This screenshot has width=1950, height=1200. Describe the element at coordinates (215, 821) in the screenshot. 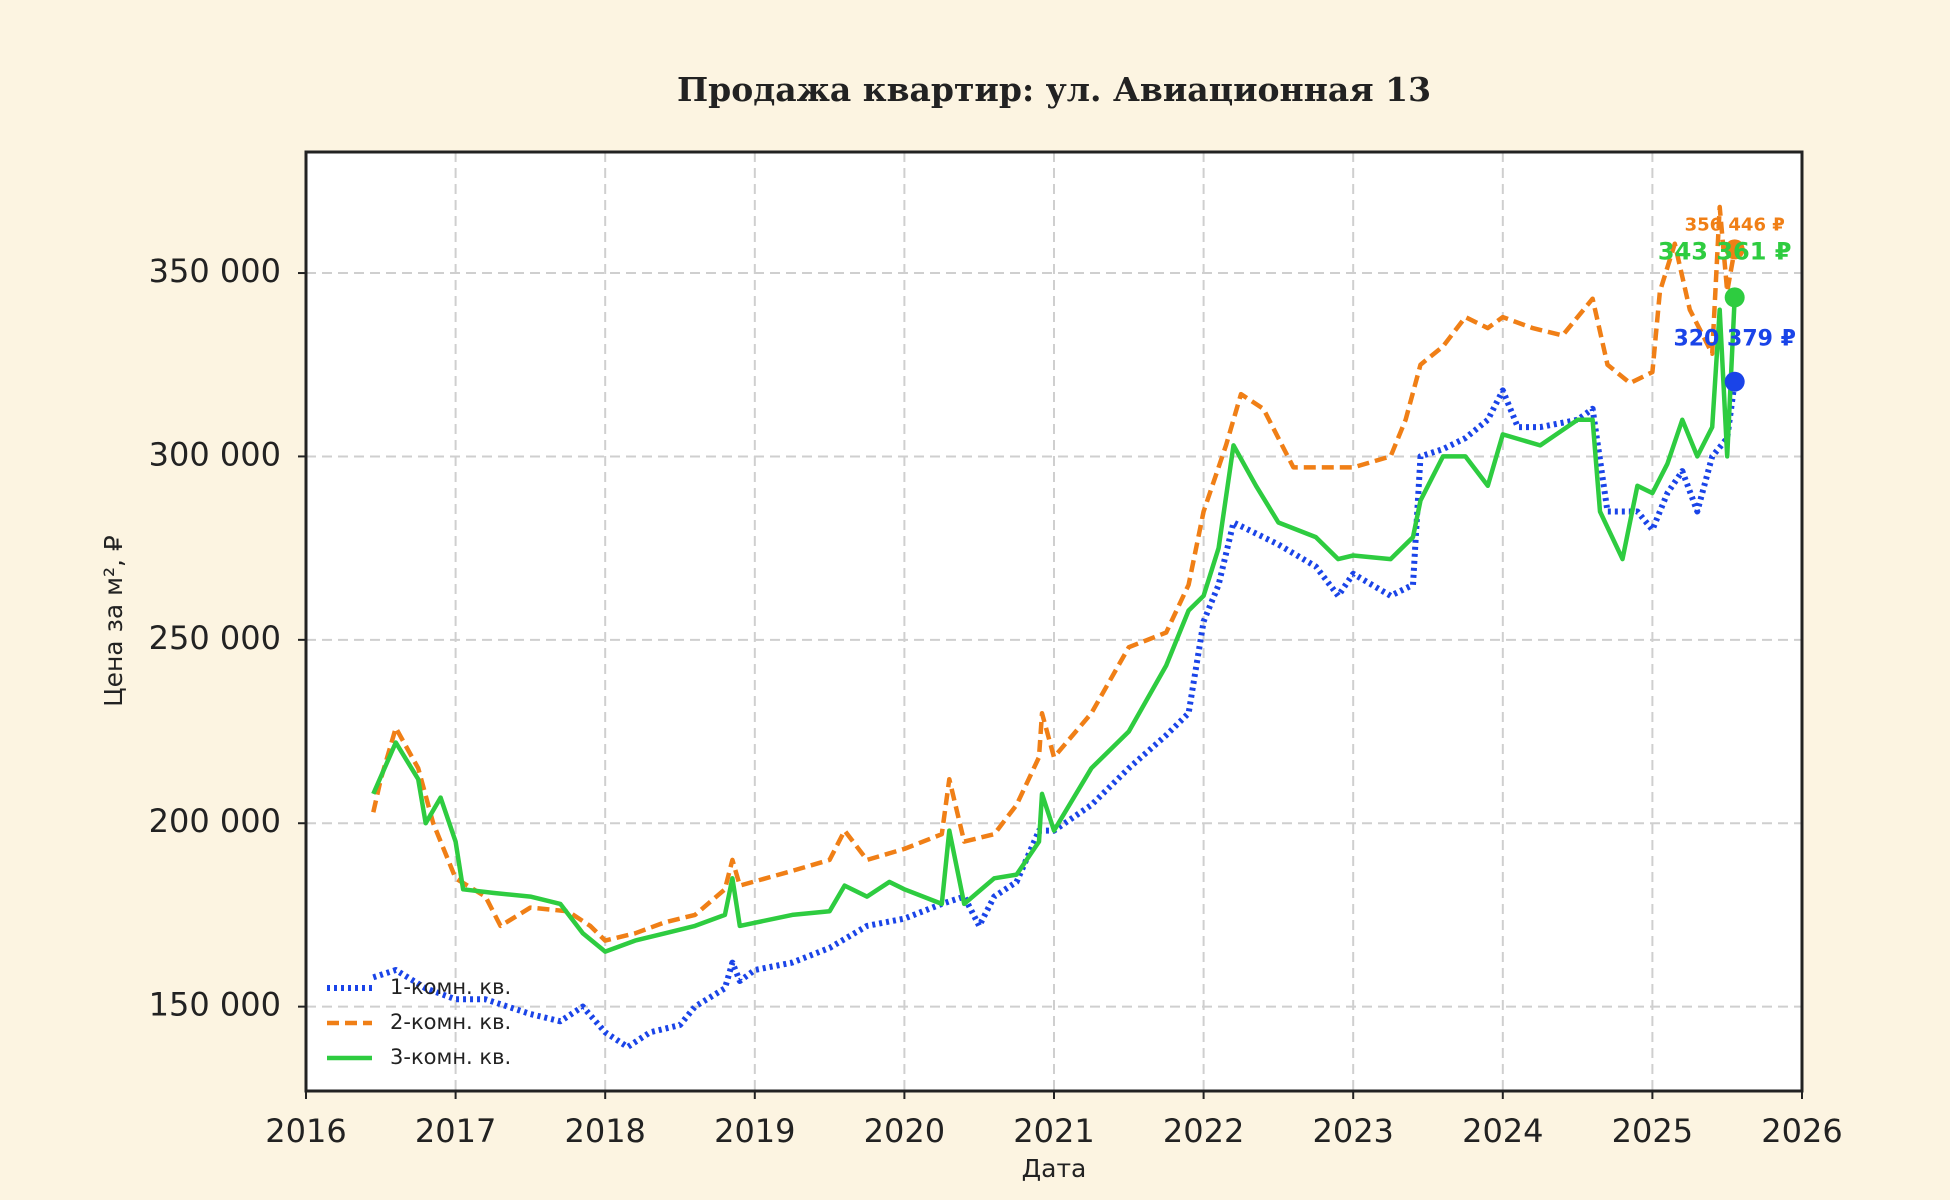

I see `y-tick-label: 200 000` at that location.